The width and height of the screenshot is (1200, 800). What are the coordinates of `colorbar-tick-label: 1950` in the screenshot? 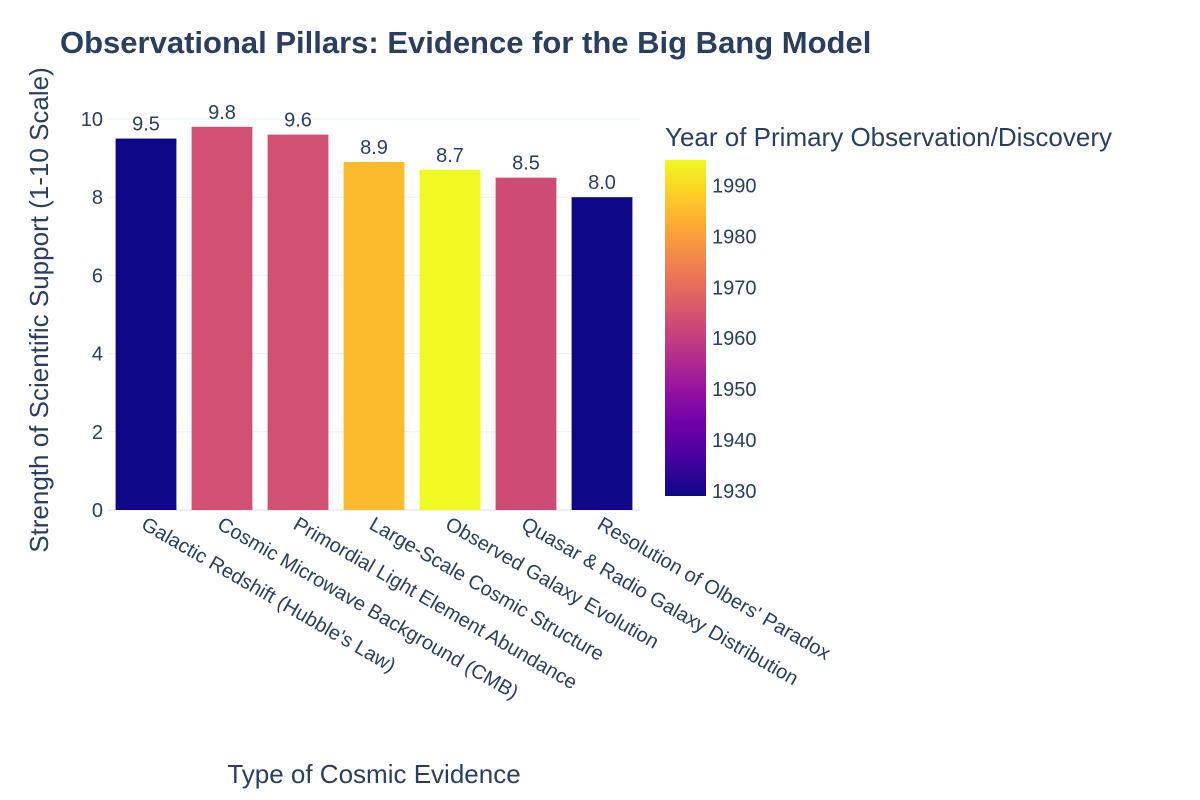 It's located at (734, 390).